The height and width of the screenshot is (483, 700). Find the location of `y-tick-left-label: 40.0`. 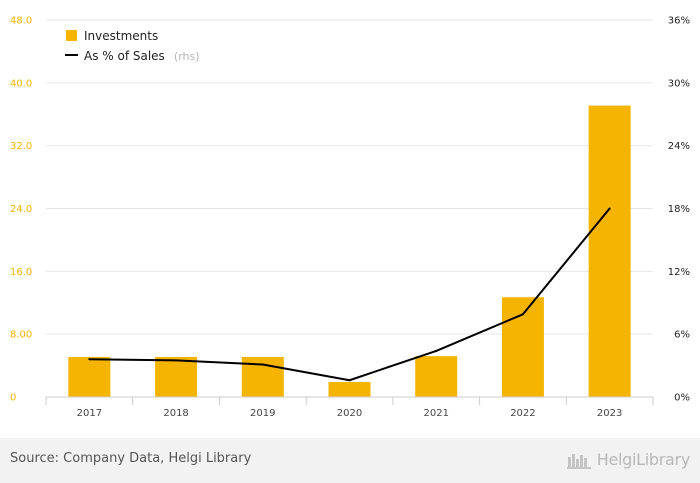

y-tick-left-label: 40.0 is located at coordinates (21, 83).